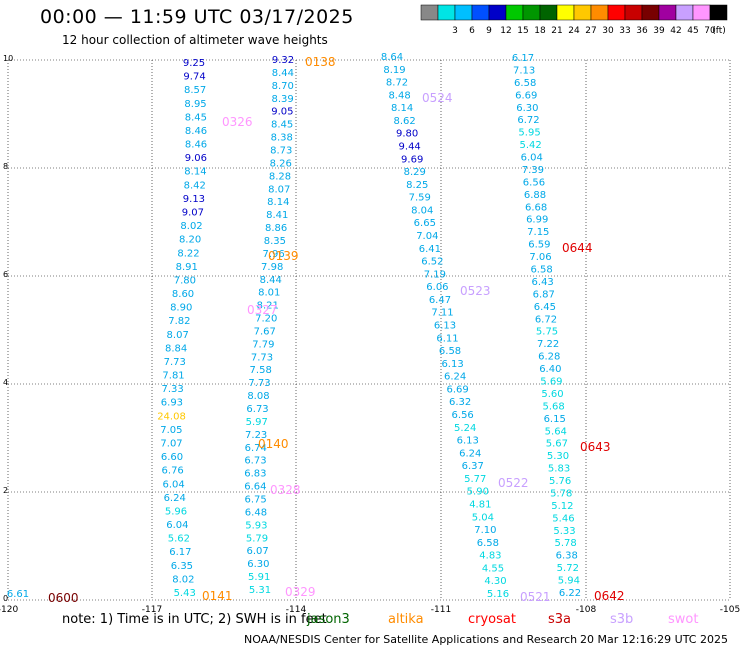 Image resolution: width=740 pixels, height=650 pixels. What do you see at coordinates (549, 357) in the screenshot?
I see `wave-height-value: 6.28` at bounding box center [549, 357].